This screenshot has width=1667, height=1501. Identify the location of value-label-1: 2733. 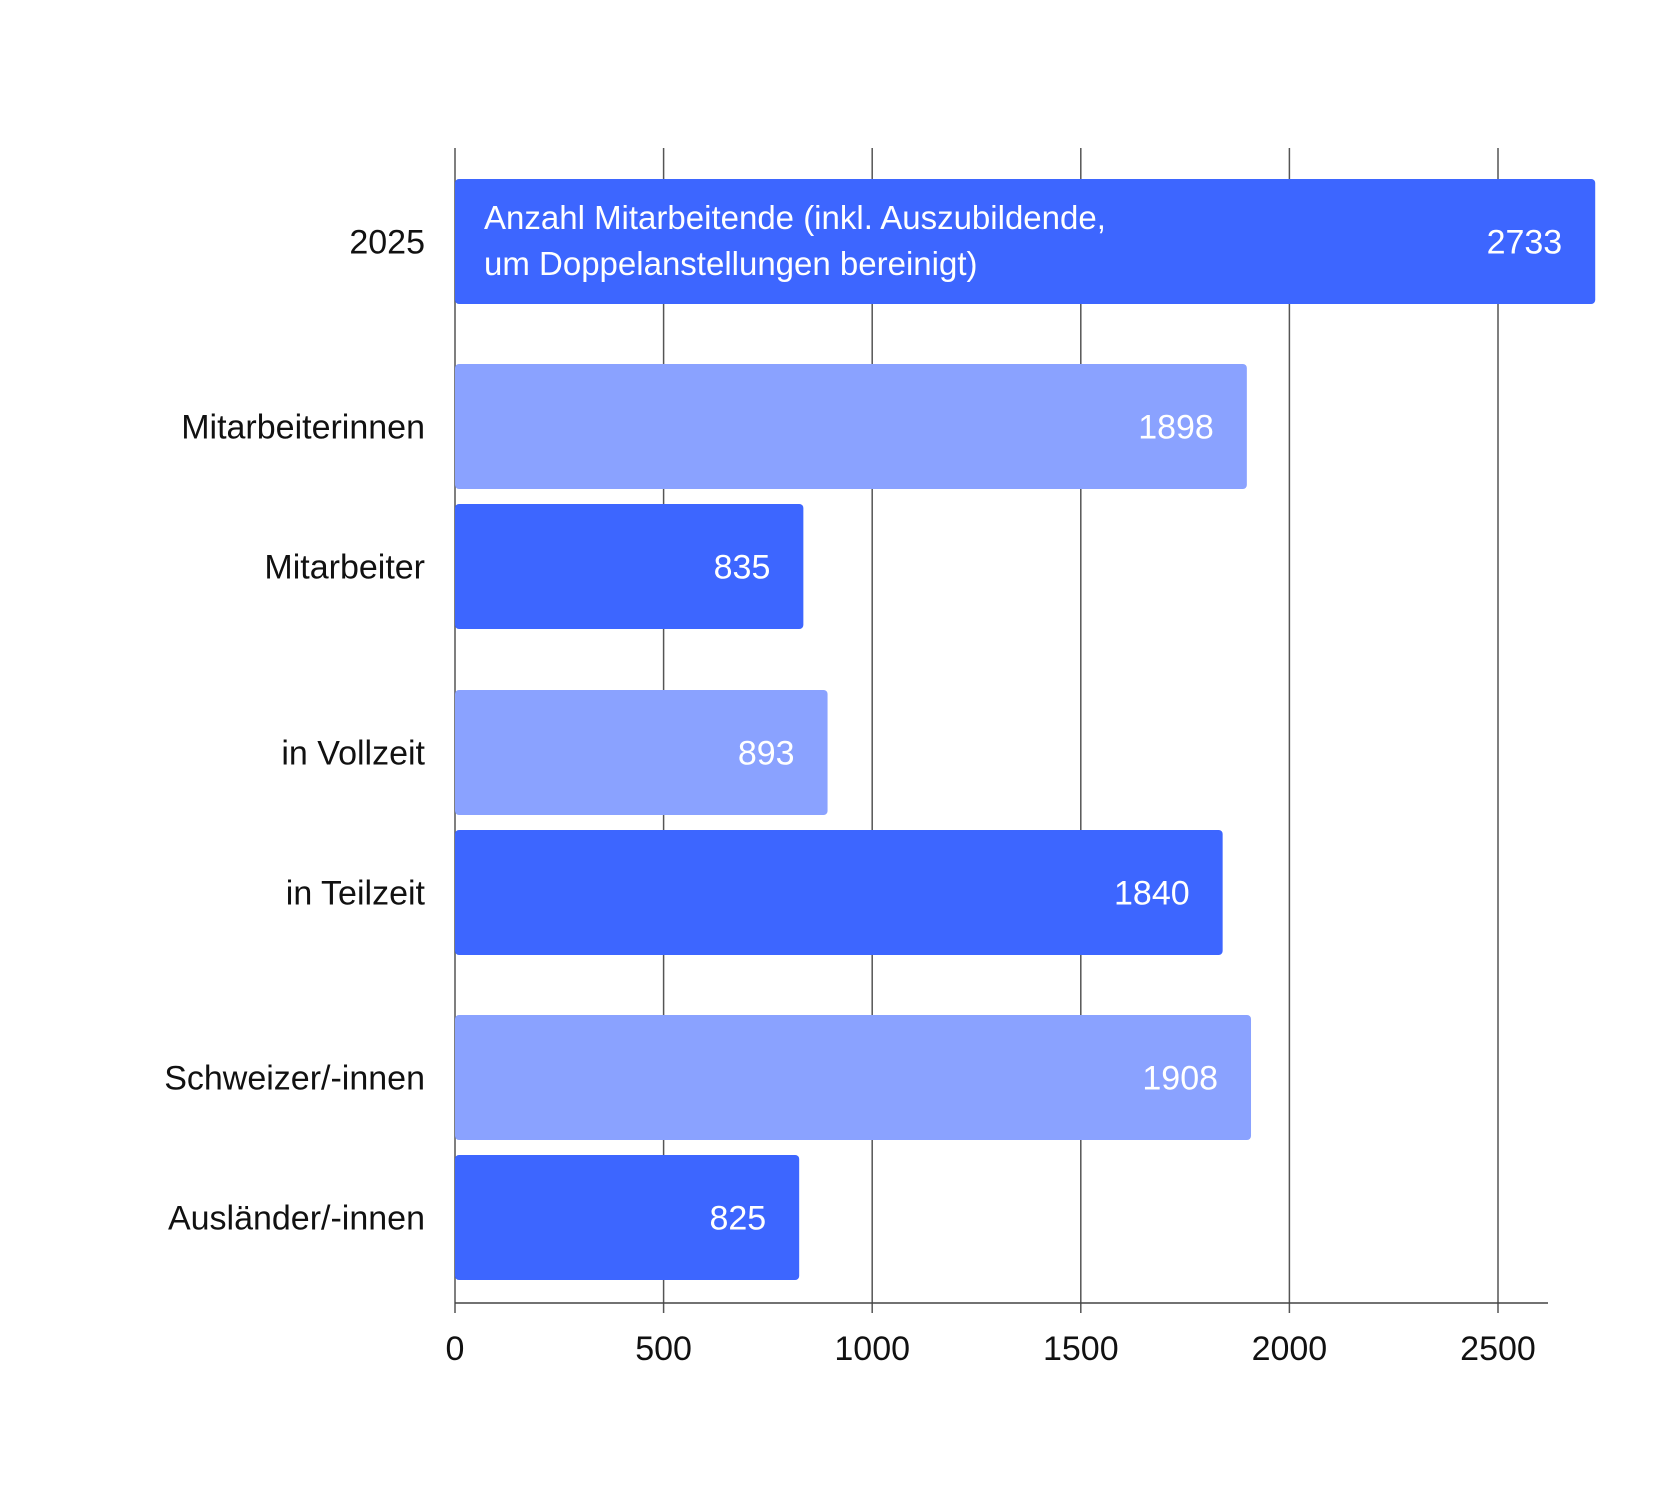
(1525, 243).